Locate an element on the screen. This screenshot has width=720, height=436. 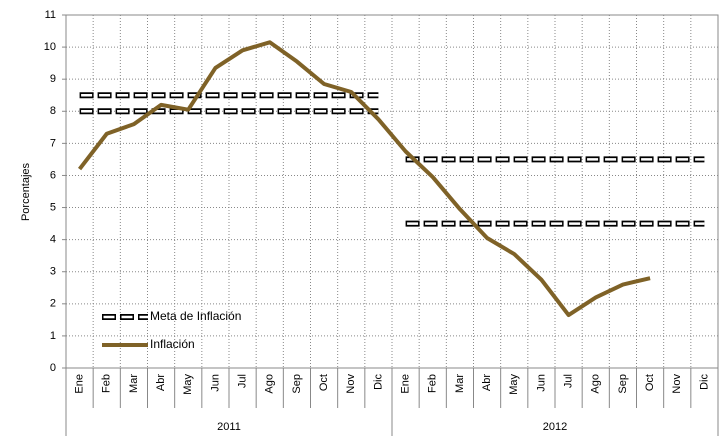
y-tick-label: 9 is located at coordinates (53, 79).